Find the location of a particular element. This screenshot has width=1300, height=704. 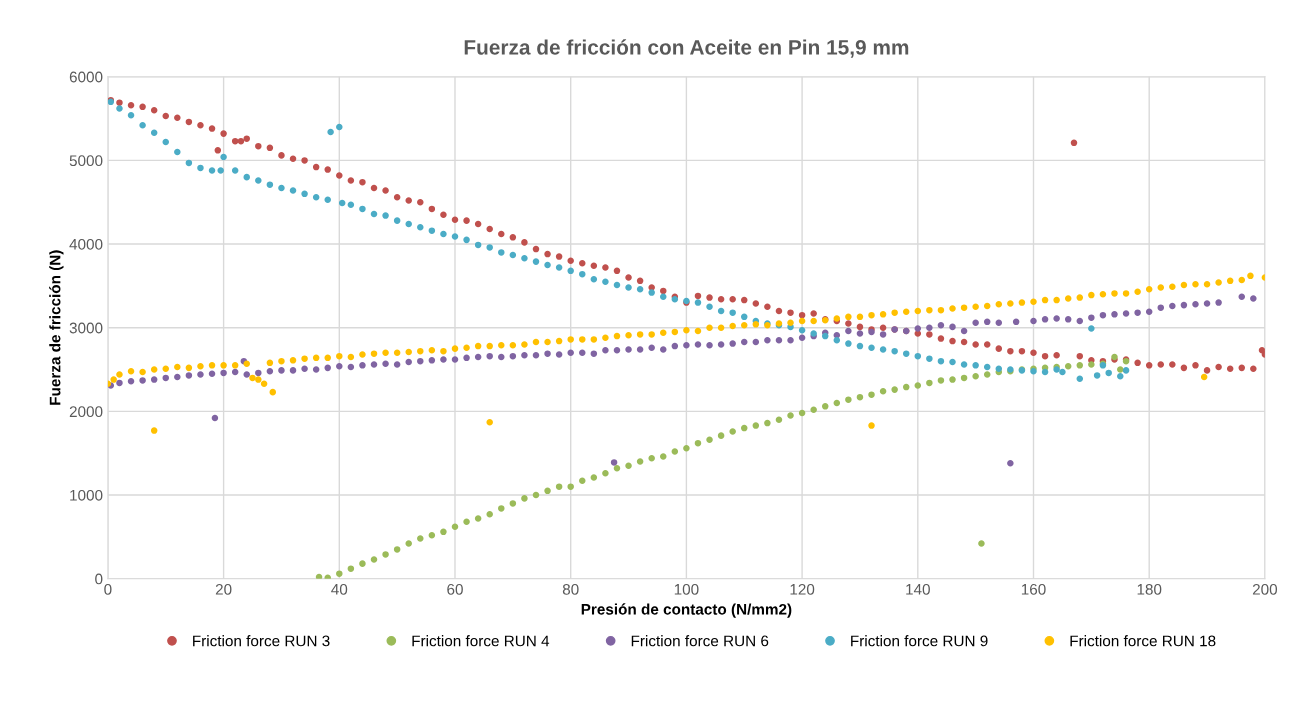

y-tick-label: 1000 is located at coordinates (86, 495).